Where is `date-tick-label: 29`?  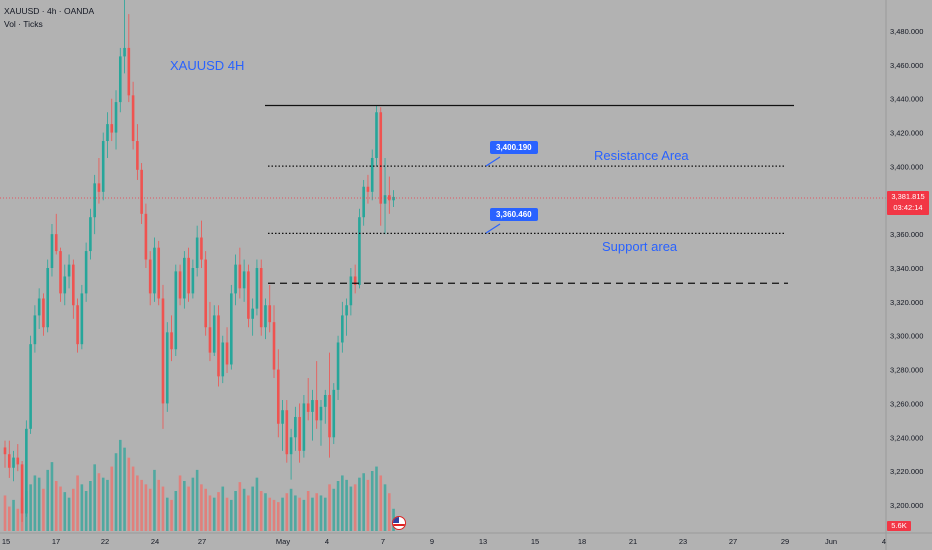
date-tick-label: 29 is located at coordinates (785, 541).